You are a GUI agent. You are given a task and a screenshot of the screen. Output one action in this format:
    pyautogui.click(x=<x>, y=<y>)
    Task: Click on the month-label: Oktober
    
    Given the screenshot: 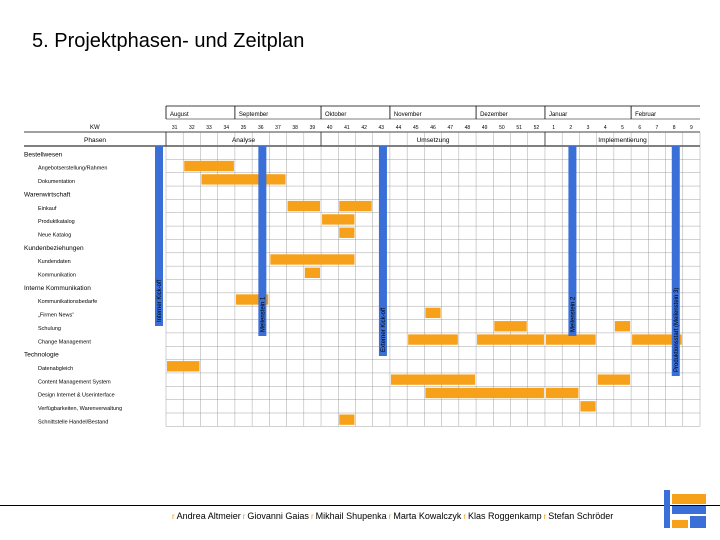 What is the action you would take?
    pyautogui.click(x=335, y=115)
    